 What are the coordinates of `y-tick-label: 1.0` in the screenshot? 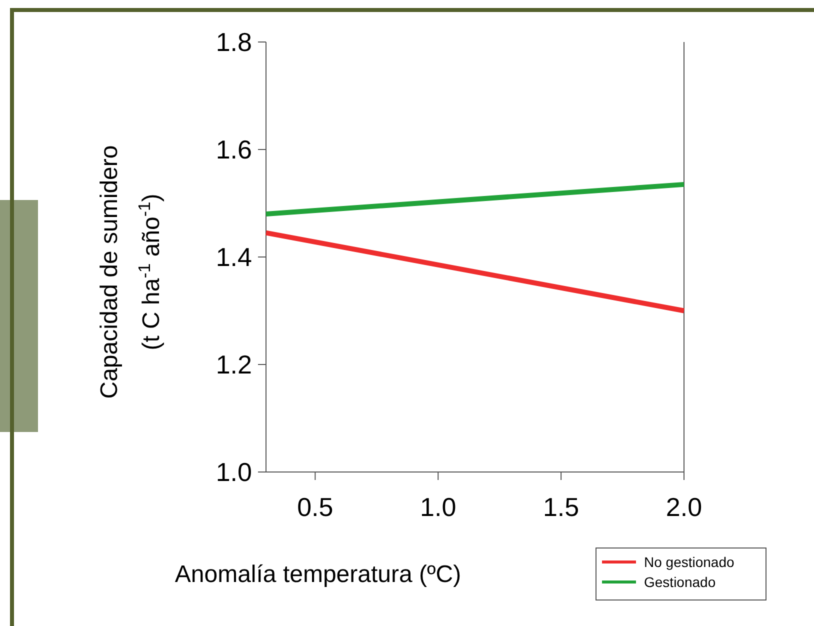 It's located at (234, 472).